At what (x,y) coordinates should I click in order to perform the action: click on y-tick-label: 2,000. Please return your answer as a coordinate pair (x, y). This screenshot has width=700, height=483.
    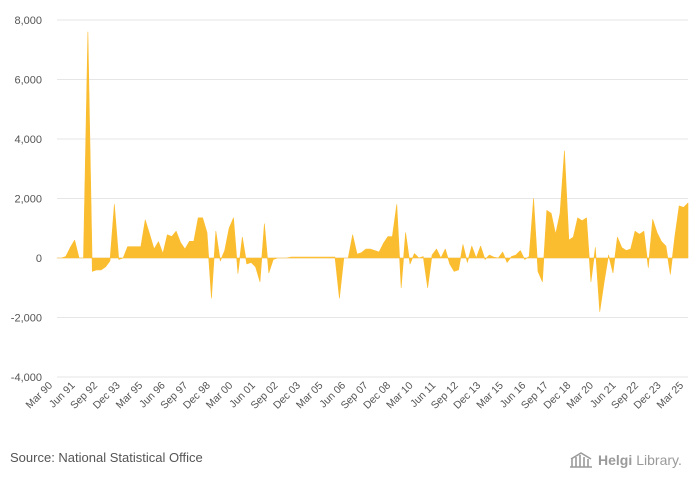
    Looking at the image, I should click on (28, 200).